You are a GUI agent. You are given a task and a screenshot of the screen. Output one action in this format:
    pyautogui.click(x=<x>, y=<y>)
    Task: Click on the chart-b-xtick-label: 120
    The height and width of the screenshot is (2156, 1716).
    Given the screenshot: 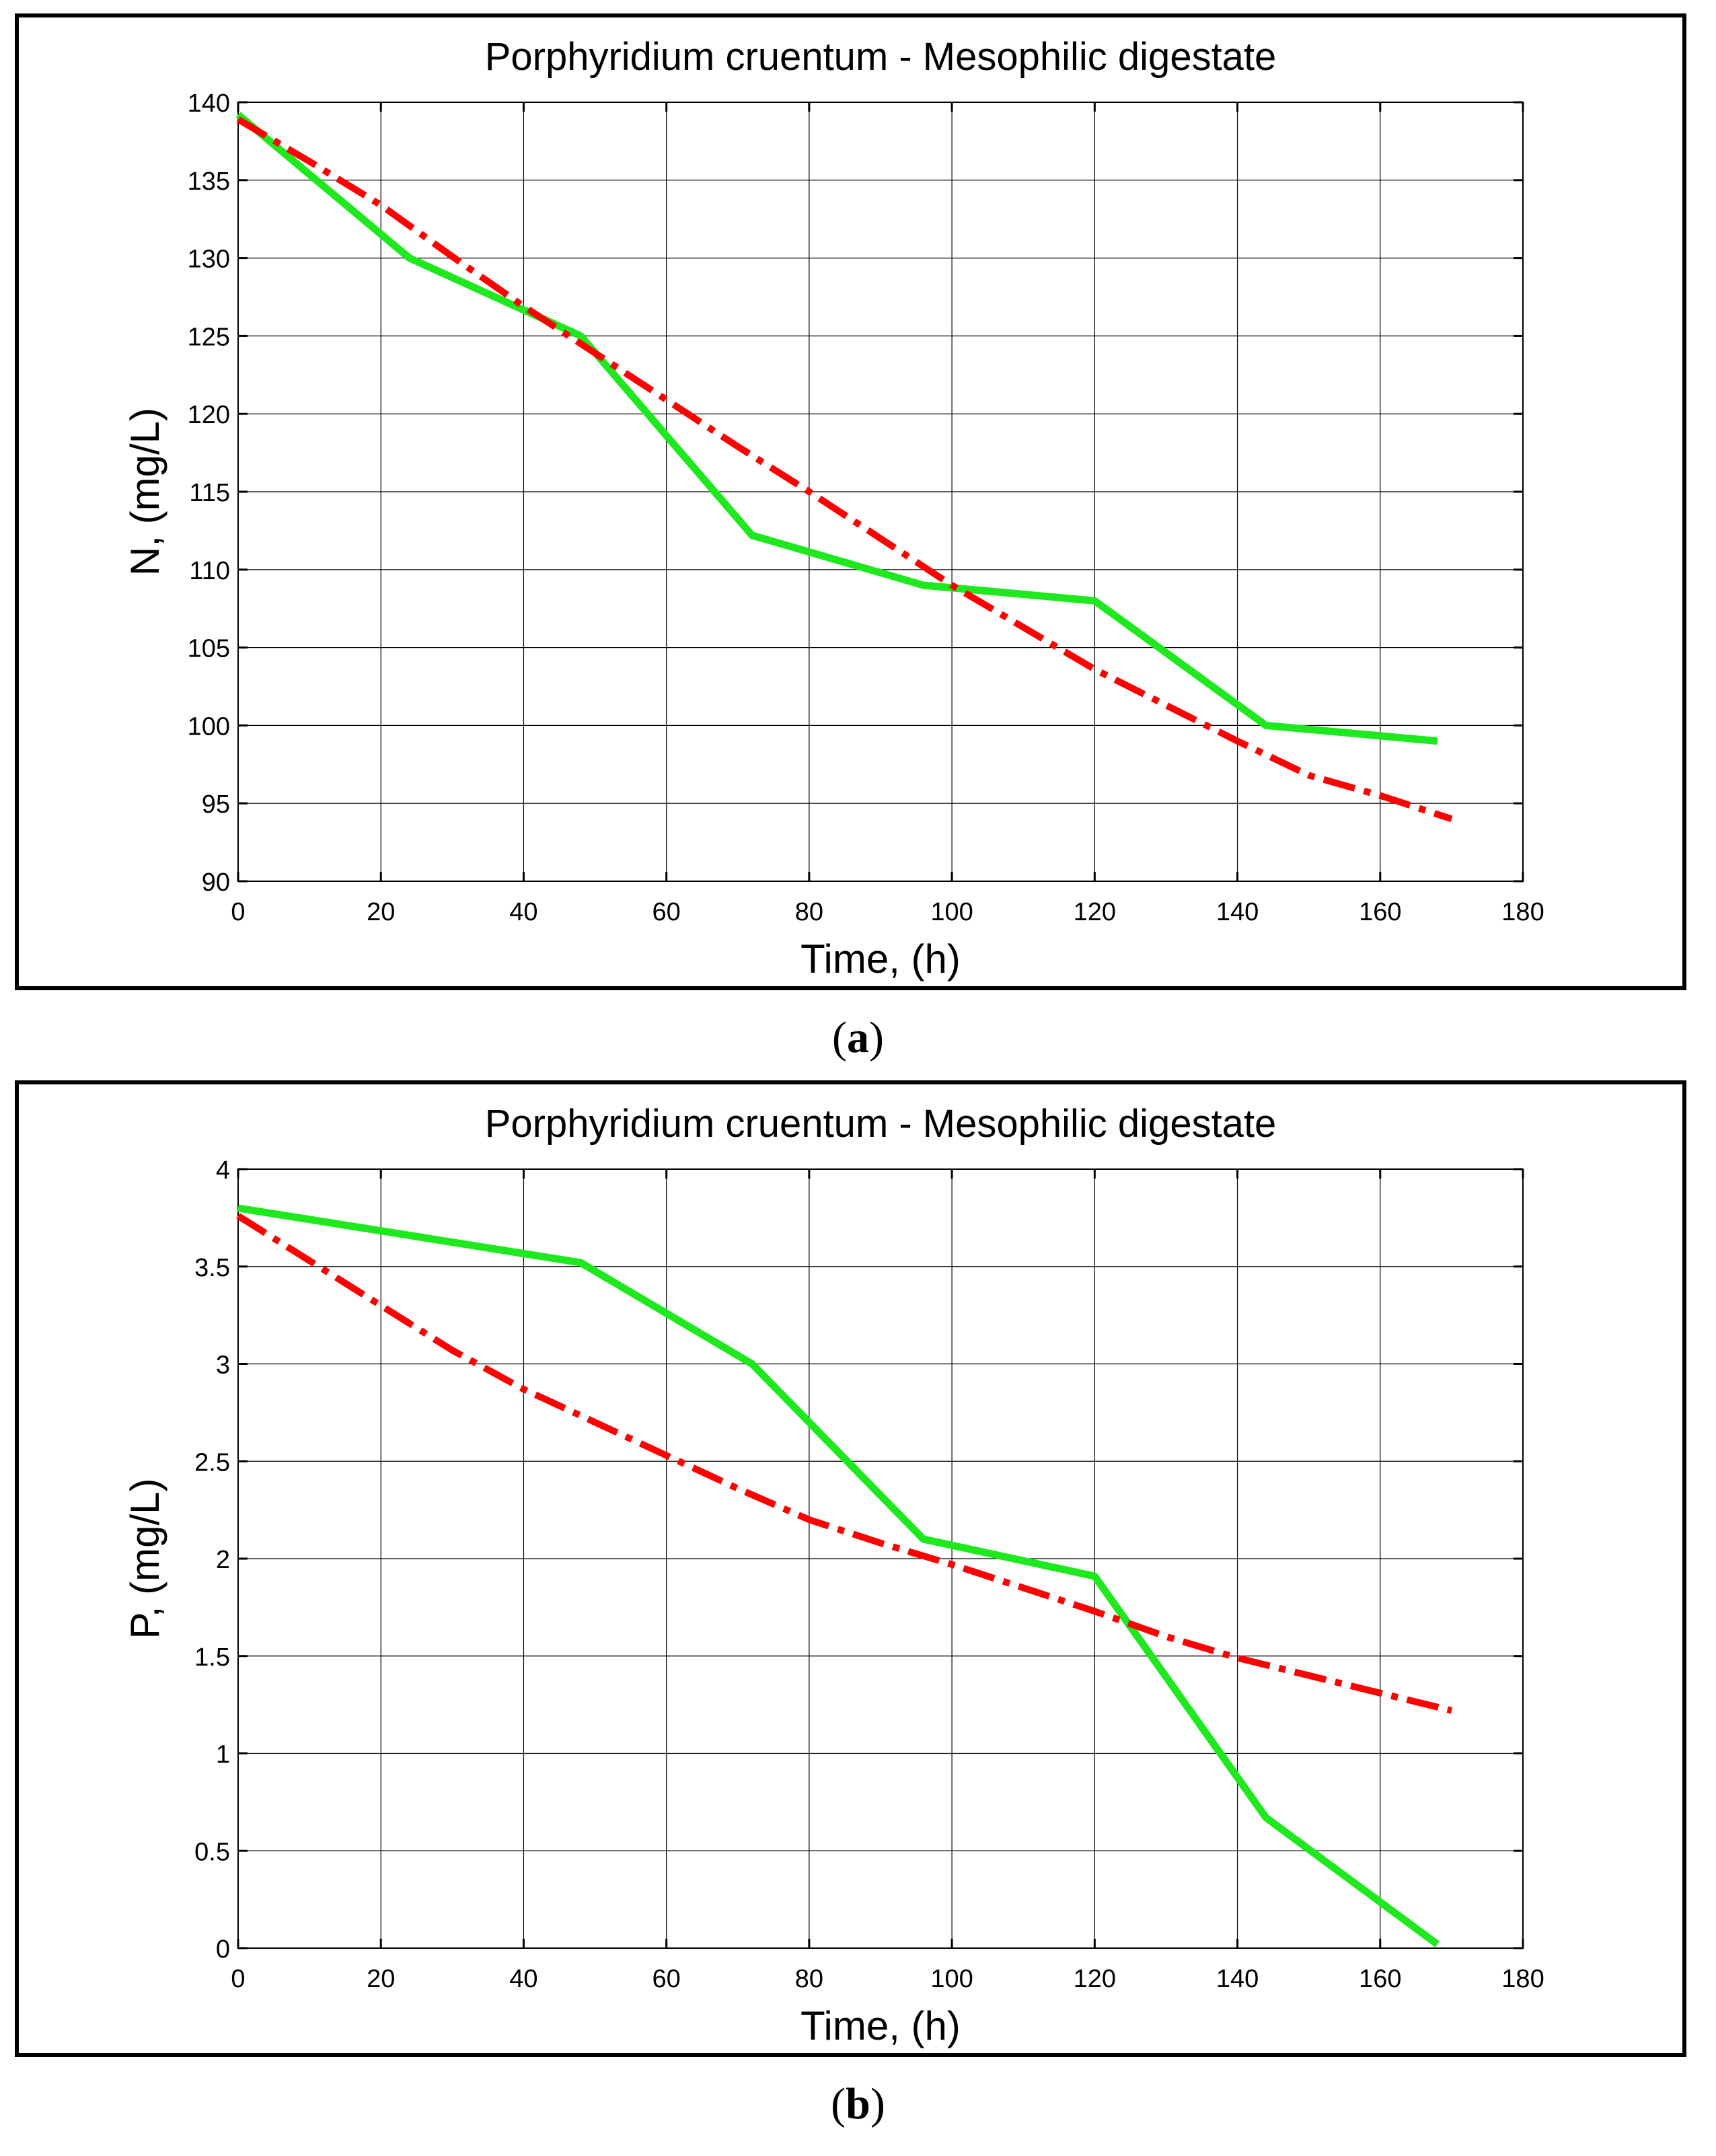 What is the action you would take?
    pyautogui.click(x=1095, y=1979)
    